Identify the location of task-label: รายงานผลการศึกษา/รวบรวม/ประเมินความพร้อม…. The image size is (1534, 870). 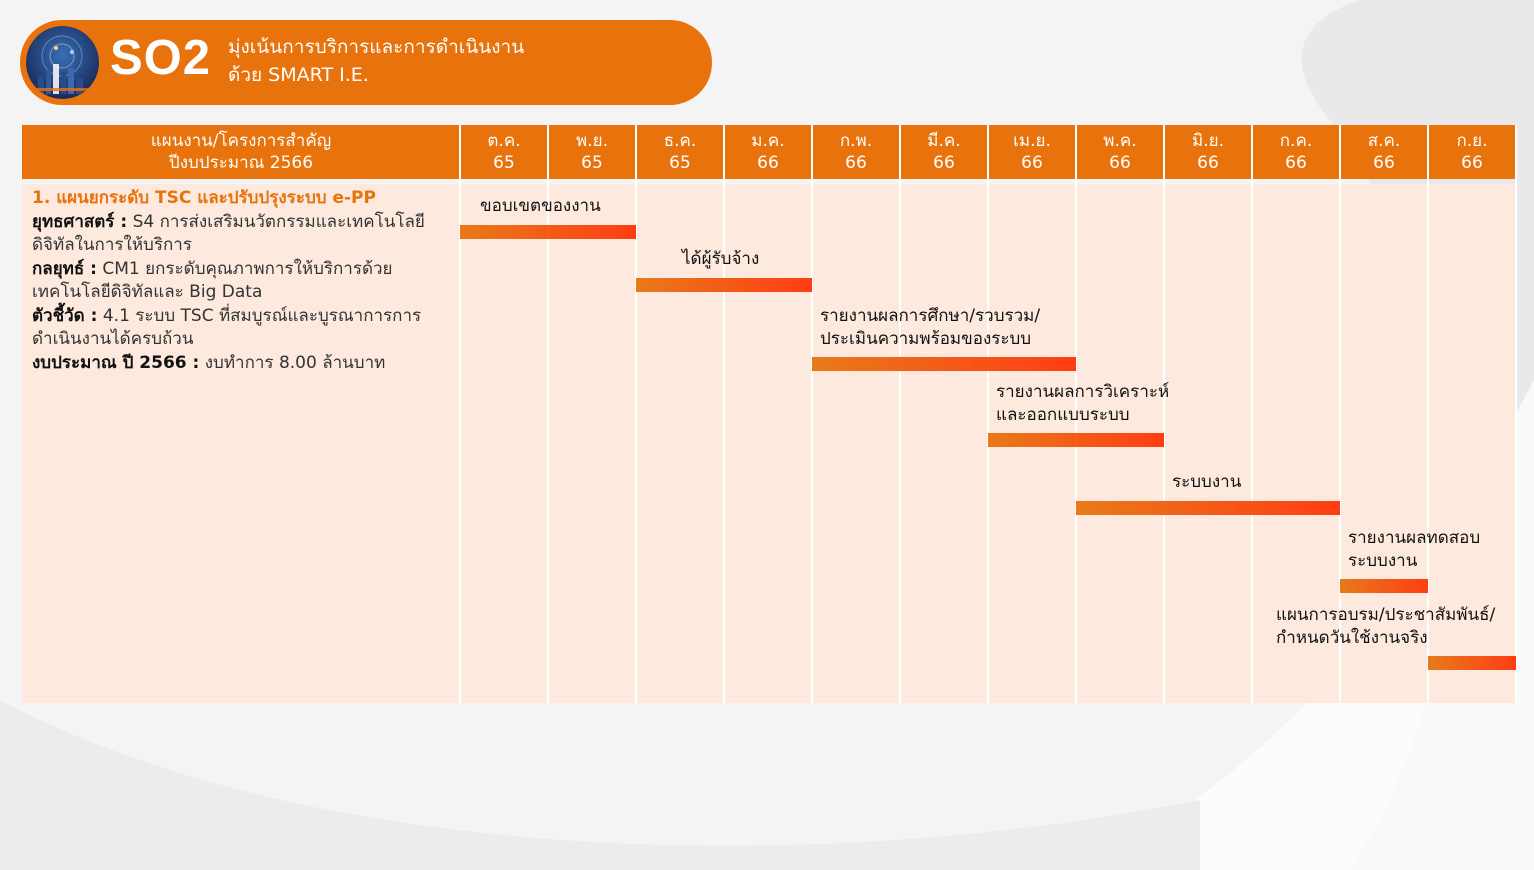
(930, 328).